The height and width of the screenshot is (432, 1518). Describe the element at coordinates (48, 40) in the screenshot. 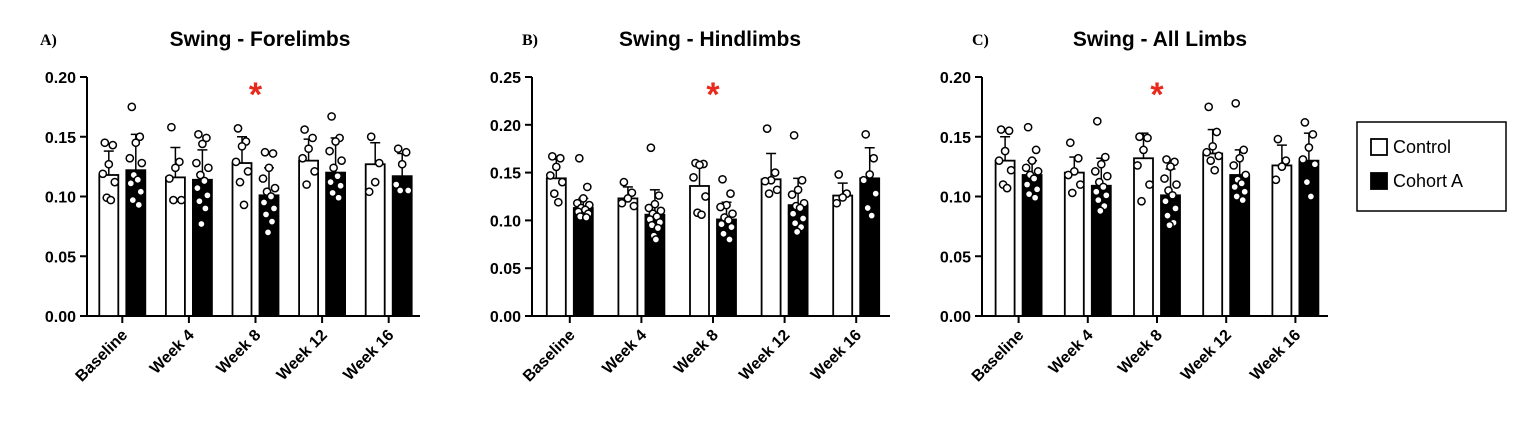

I see `panel-label: A)` at that location.